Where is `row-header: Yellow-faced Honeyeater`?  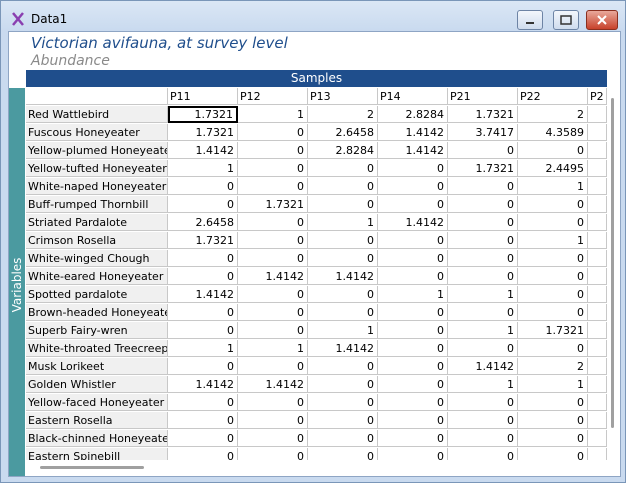 row-header: Yellow-faced Honeyeater is located at coordinates (97, 402).